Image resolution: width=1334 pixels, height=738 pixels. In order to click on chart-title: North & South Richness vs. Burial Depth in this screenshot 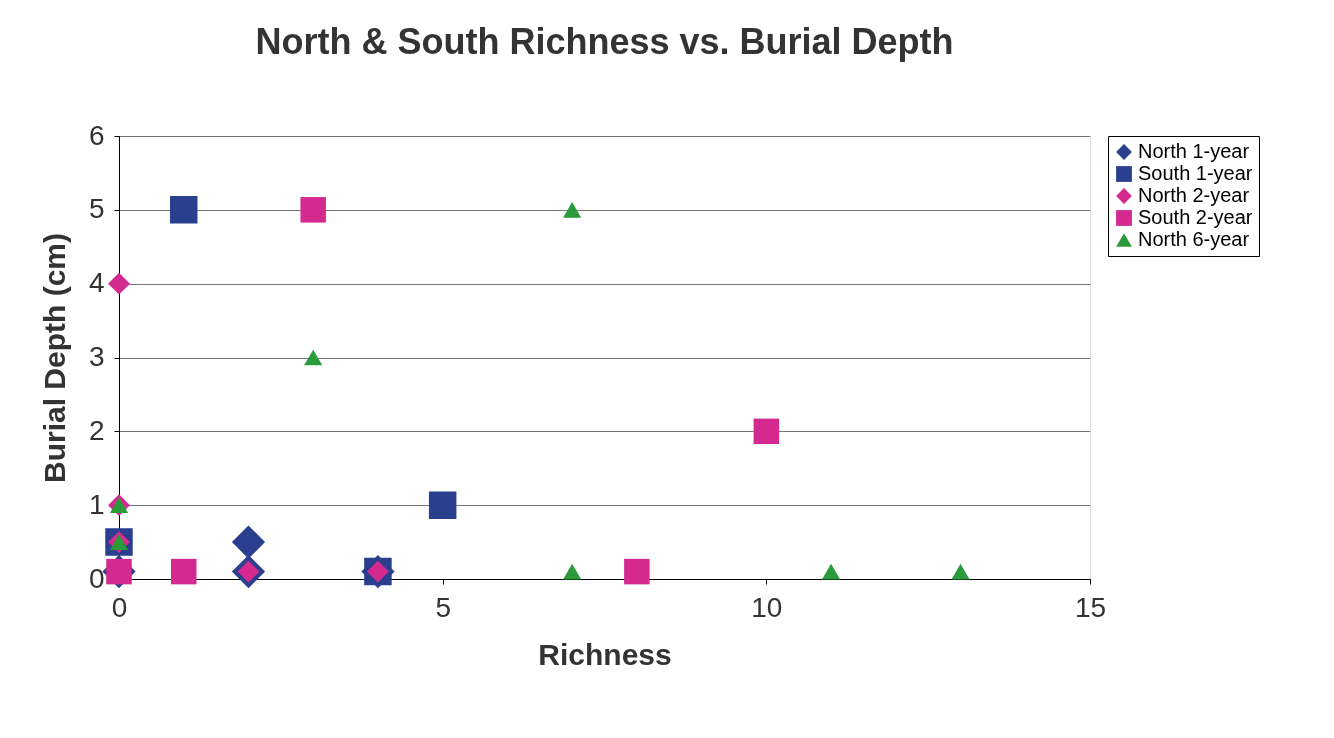, I will do `click(604, 41)`.